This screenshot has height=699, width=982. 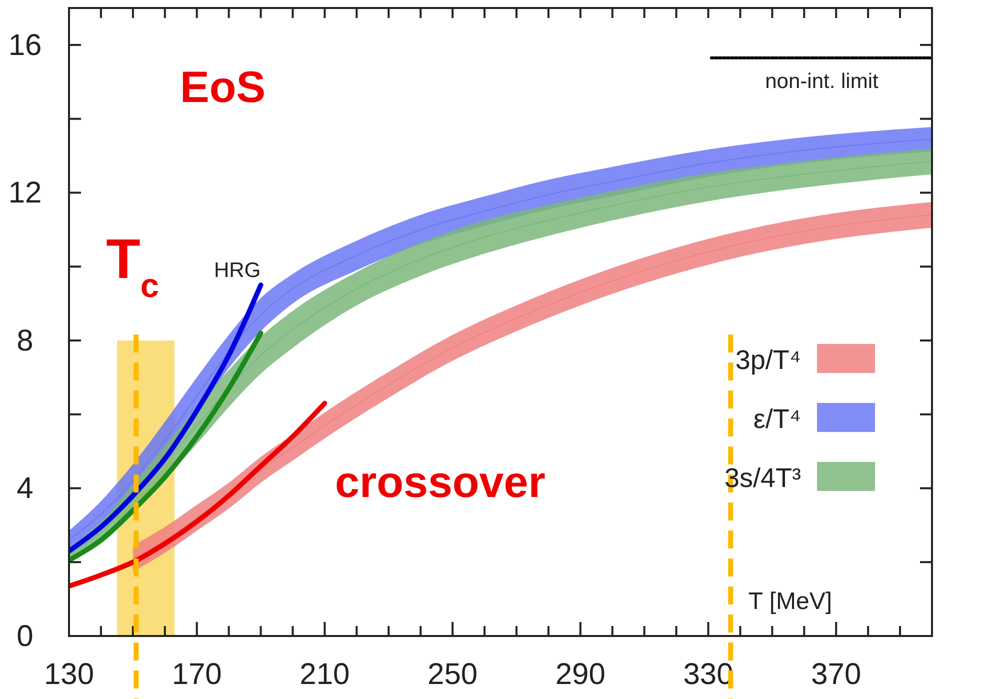 I want to click on y-tick-label: 12, so click(x=25, y=193).